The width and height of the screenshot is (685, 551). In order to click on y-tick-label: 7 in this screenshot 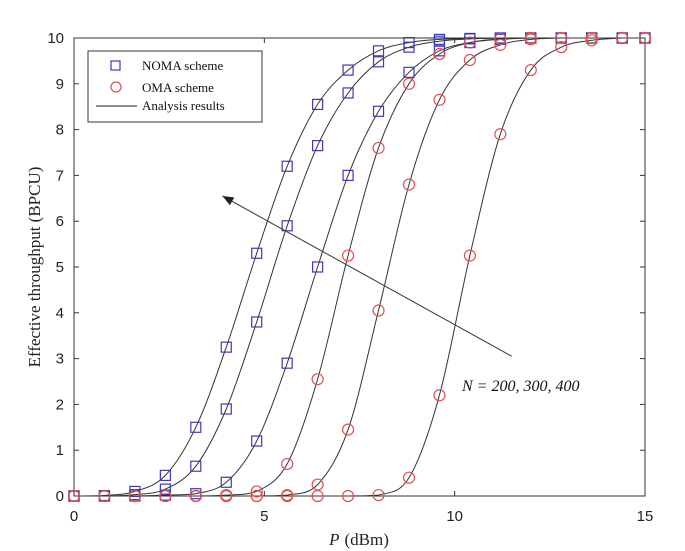, I will do `click(60, 175)`.